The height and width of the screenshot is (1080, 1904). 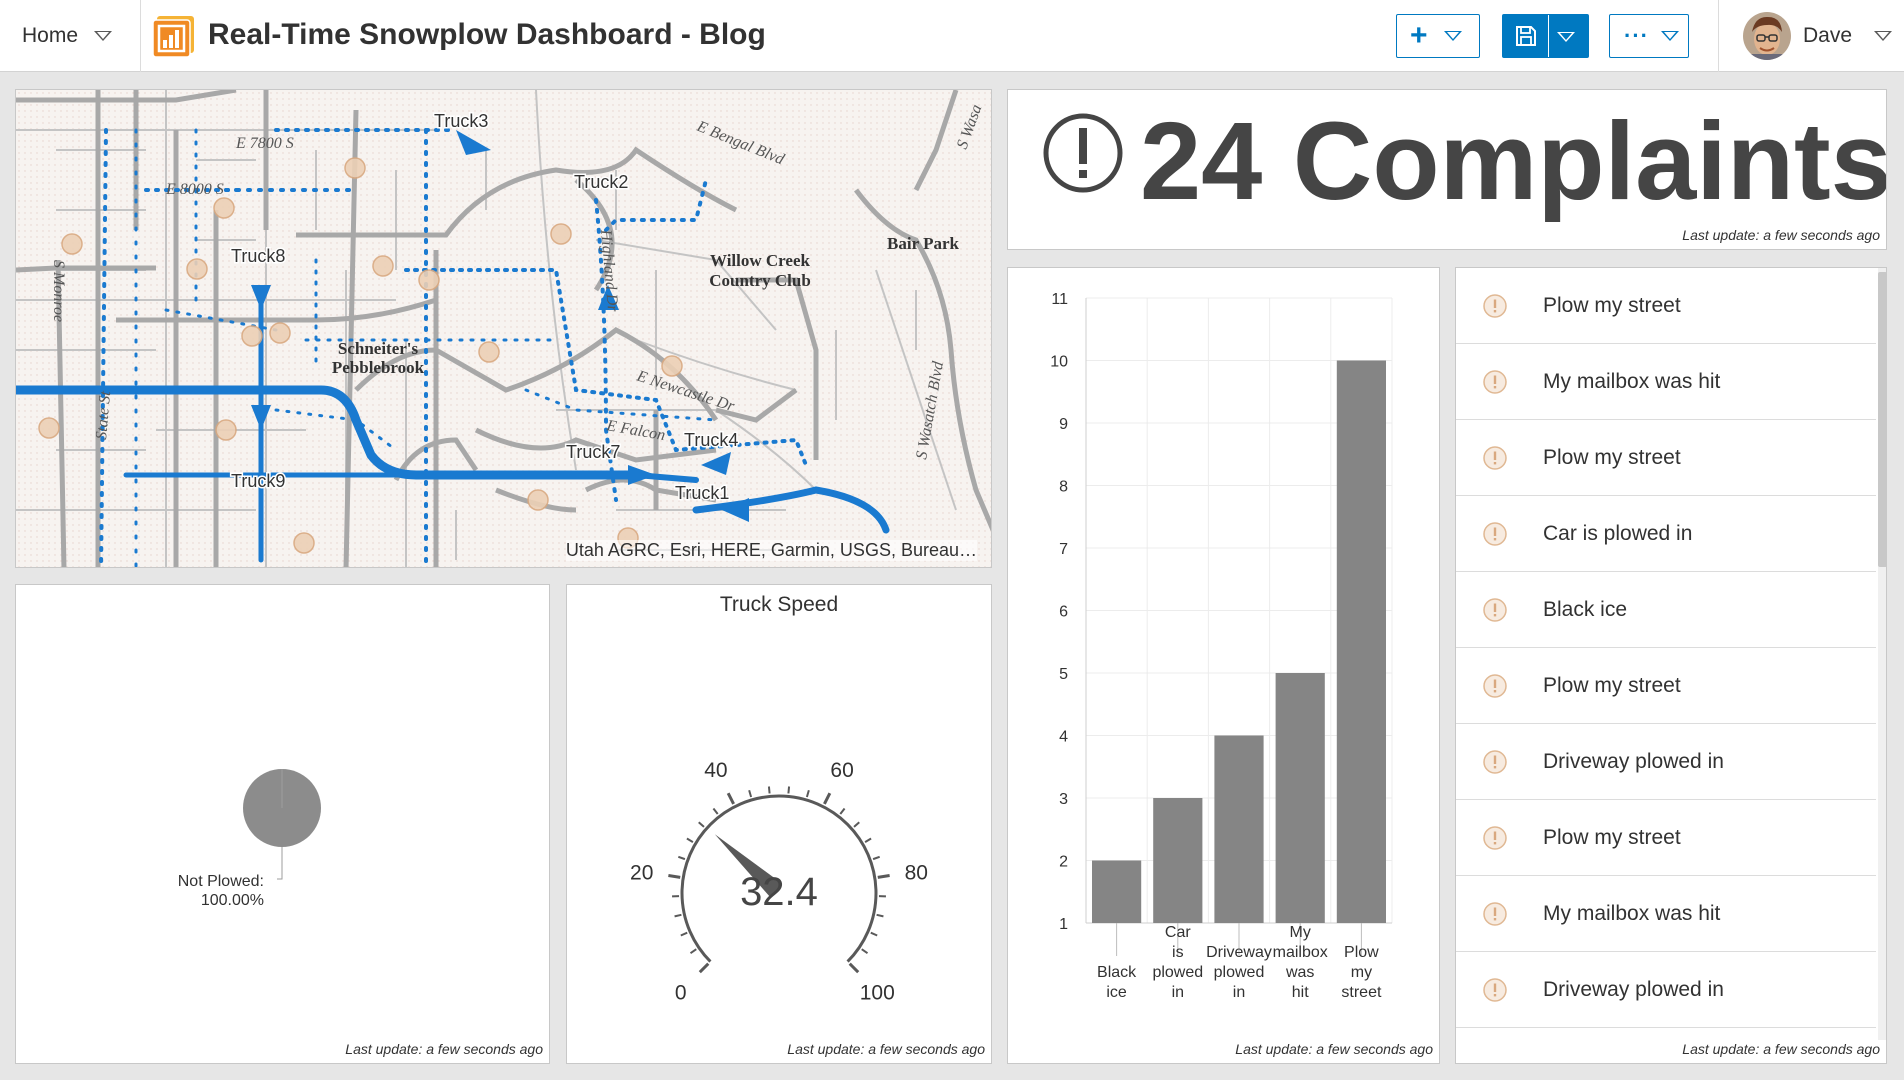 What do you see at coordinates (1666, 534) in the screenshot?
I see `list-item: Car is plowed in` at bounding box center [1666, 534].